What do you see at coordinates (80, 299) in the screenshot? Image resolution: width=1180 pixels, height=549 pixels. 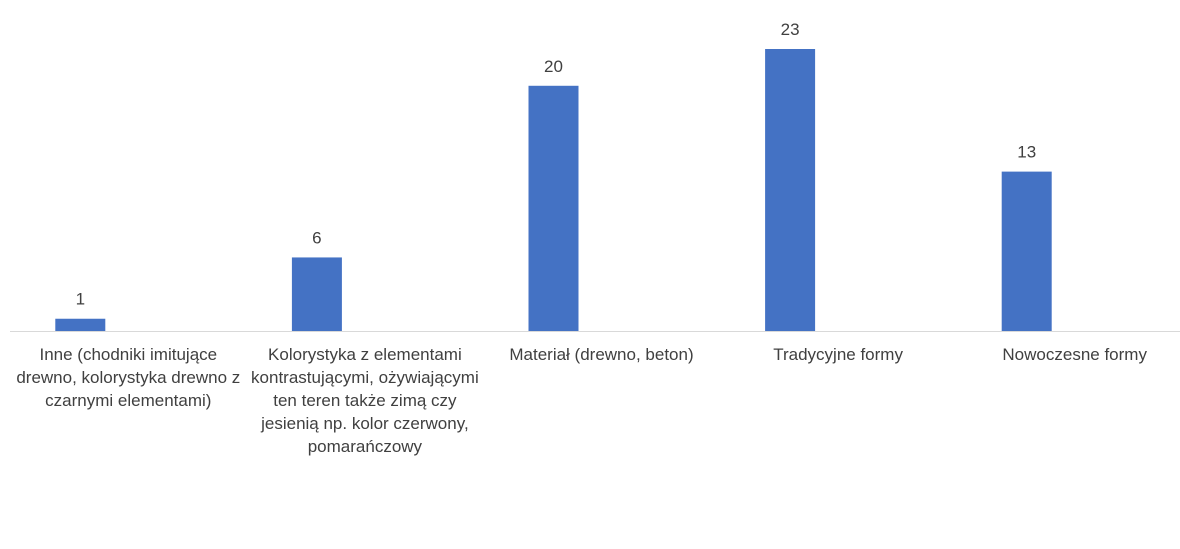 I see `data-label: 1` at bounding box center [80, 299].